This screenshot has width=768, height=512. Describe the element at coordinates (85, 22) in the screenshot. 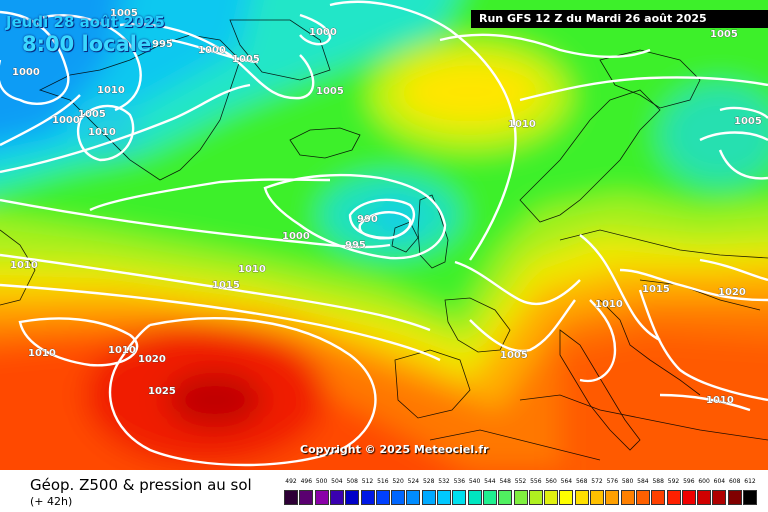

I see `valid-date: Jeudi 28 août 2025` at that location.